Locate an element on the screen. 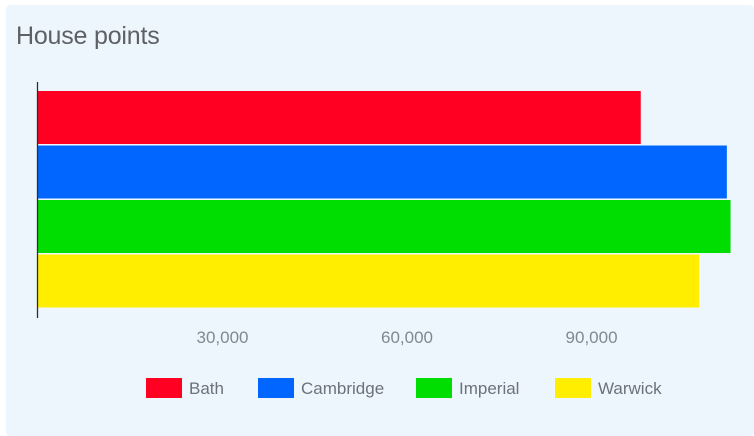 The image size is (754, 436). legend-swatch-imperial is located at coordinates (434, 388).